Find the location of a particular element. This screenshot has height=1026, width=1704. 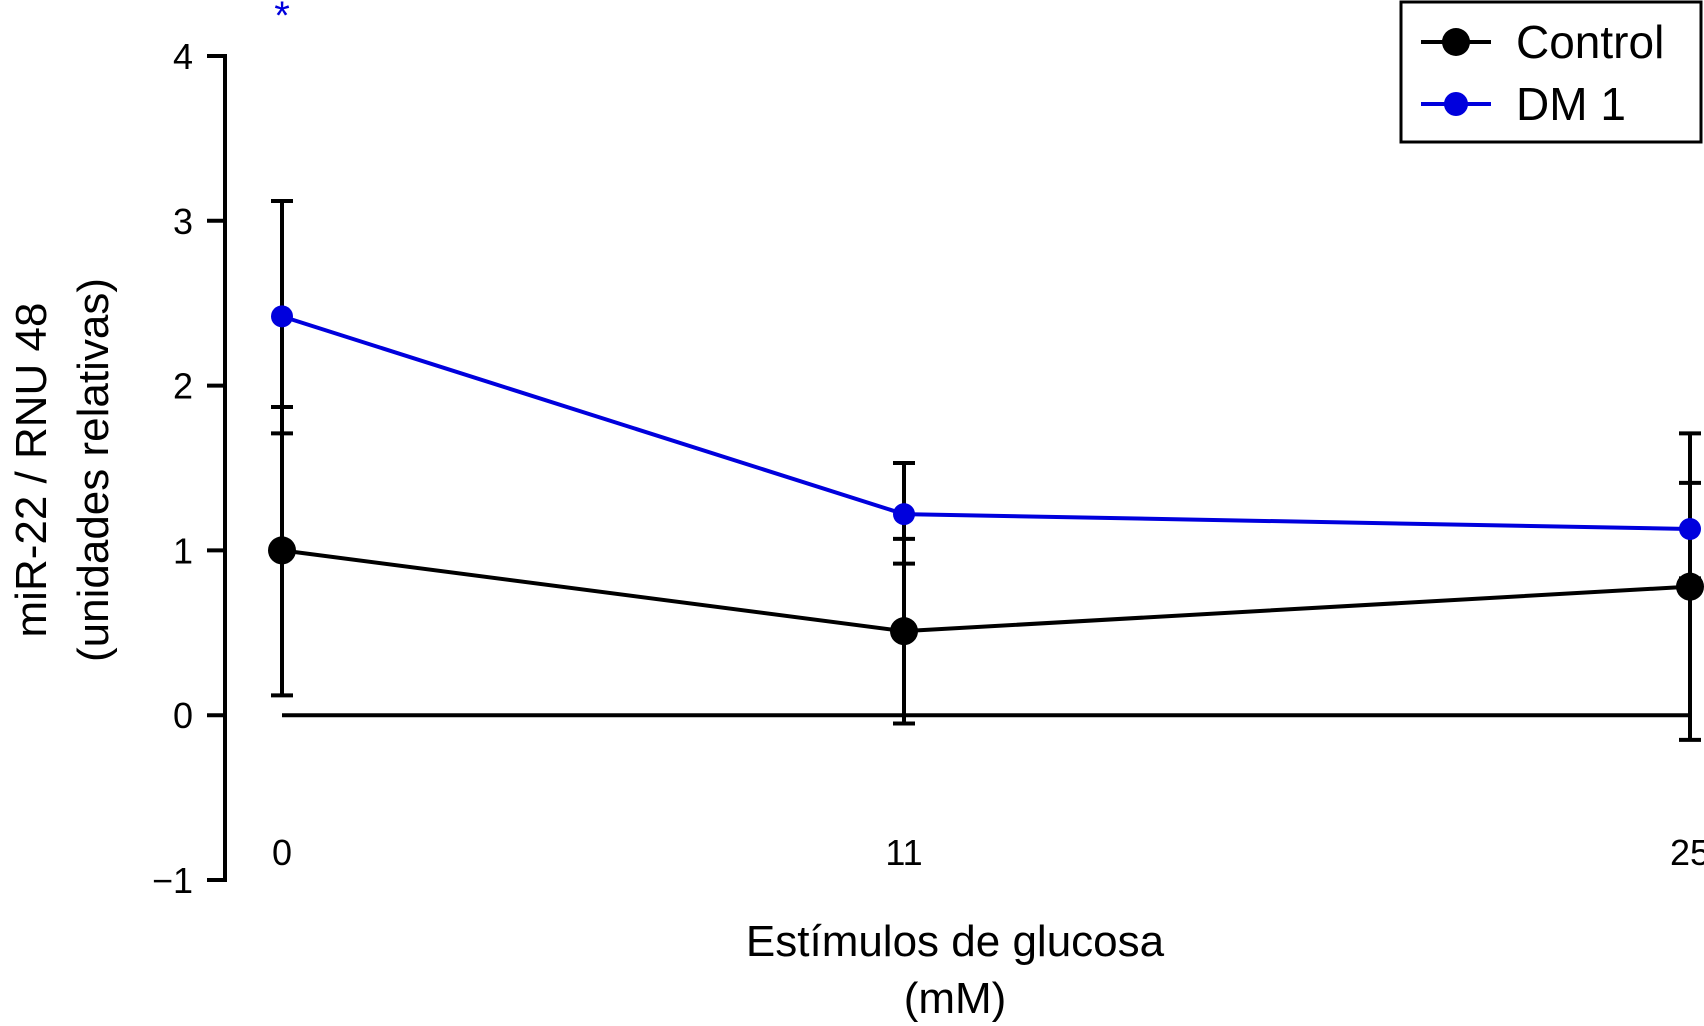

x-axis-title-line2: (mM) is located at coordinates (955, 998).